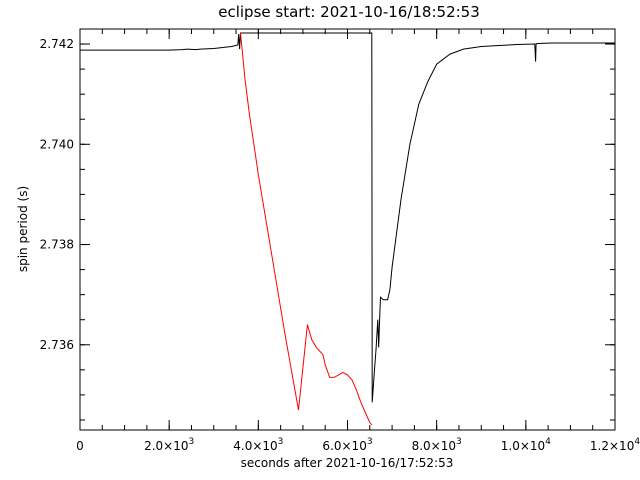 The height and width of the screenshot is (480, 640). What do you see at coordinates (615, 445) in the screenshot?
I see `x-tick-label: 1.2×10⁴` at bounding box center [615, 445].